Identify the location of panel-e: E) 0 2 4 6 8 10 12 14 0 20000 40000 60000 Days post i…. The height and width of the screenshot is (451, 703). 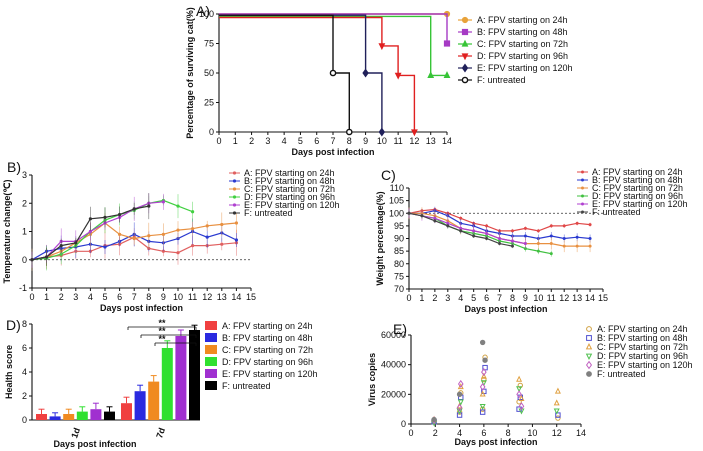
(530, 384).